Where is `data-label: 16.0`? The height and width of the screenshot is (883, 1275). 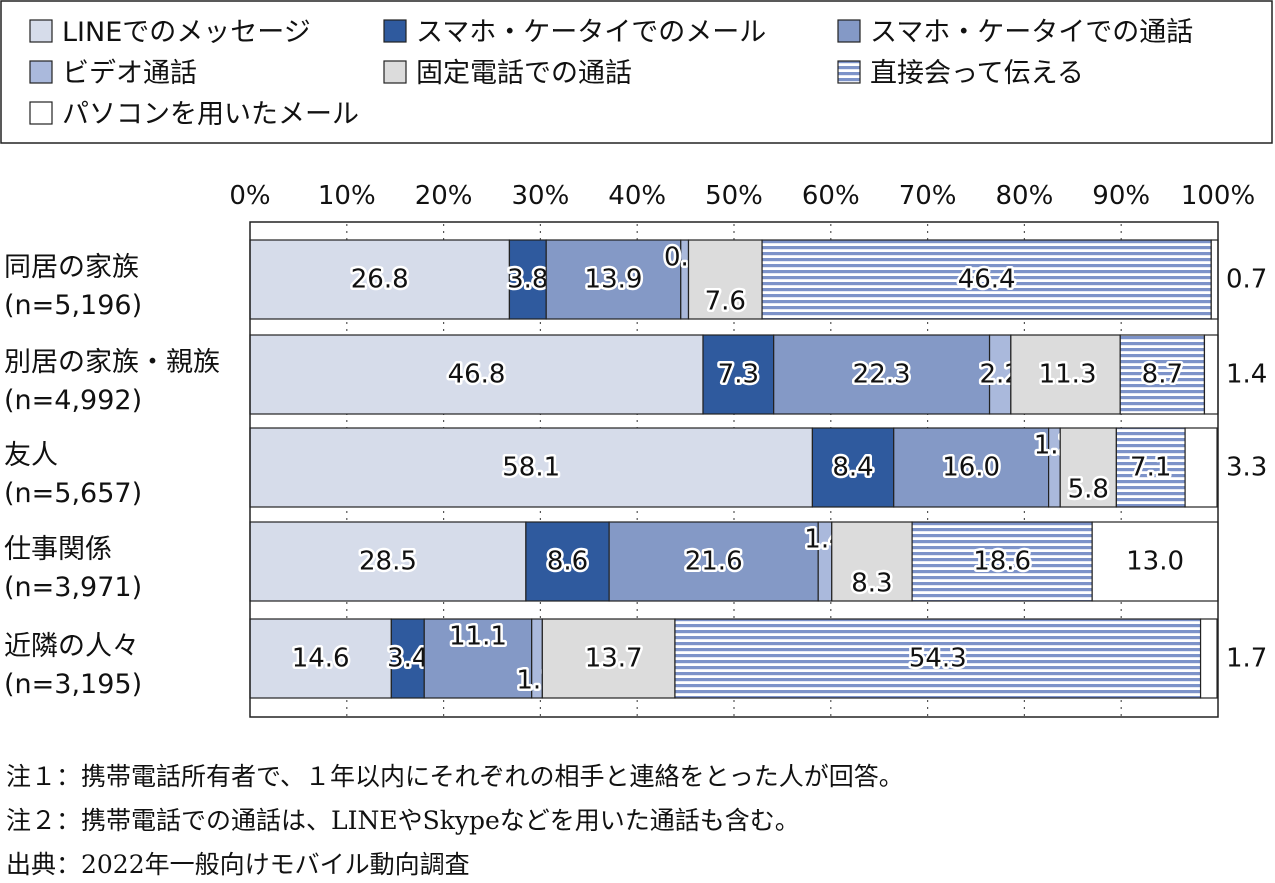 data-label: 16.0 is located at coordinates (971, 468).